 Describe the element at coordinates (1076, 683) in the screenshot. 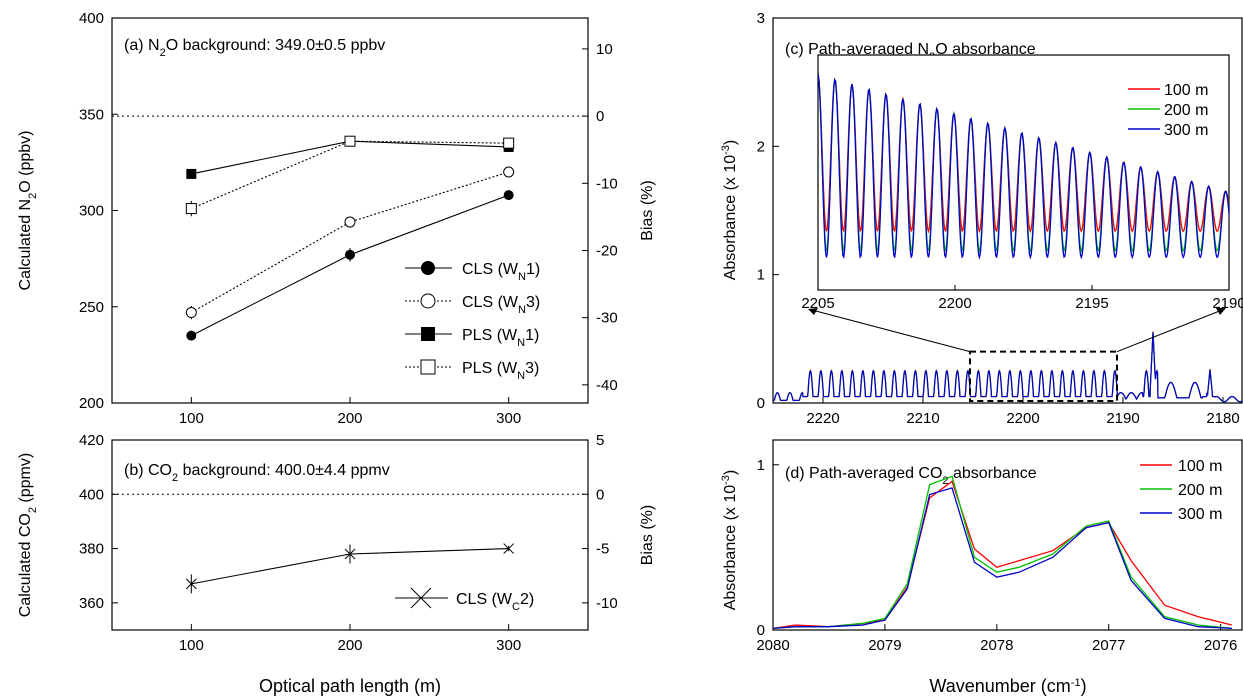

I see `text-part: -1` at that location.